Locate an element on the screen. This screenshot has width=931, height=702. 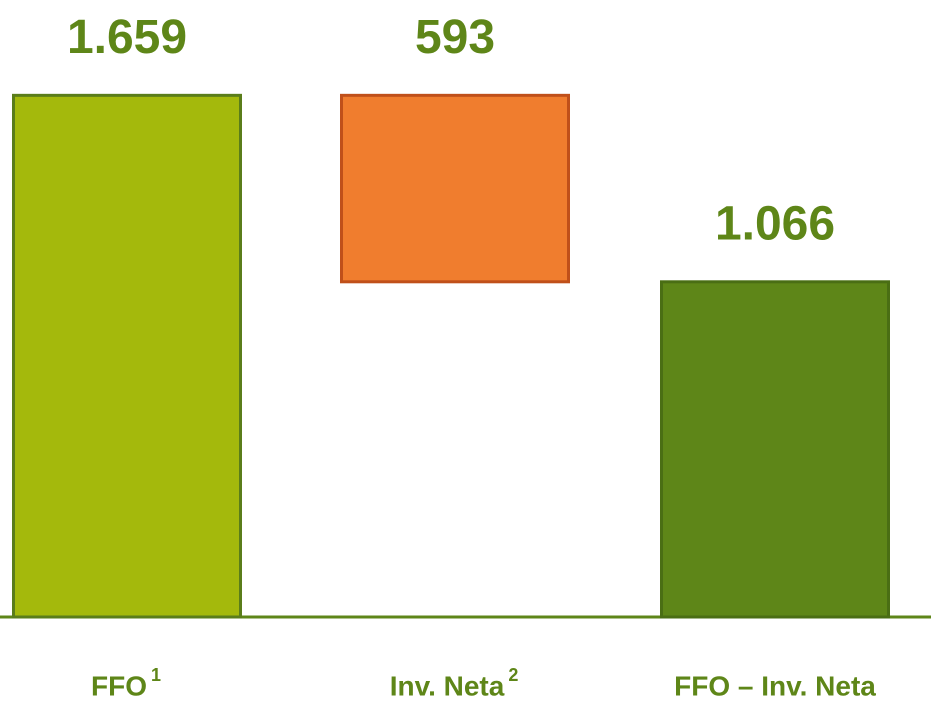
x-tick-label: FFO – Inv. Neta is located at coordinates (775, 685).